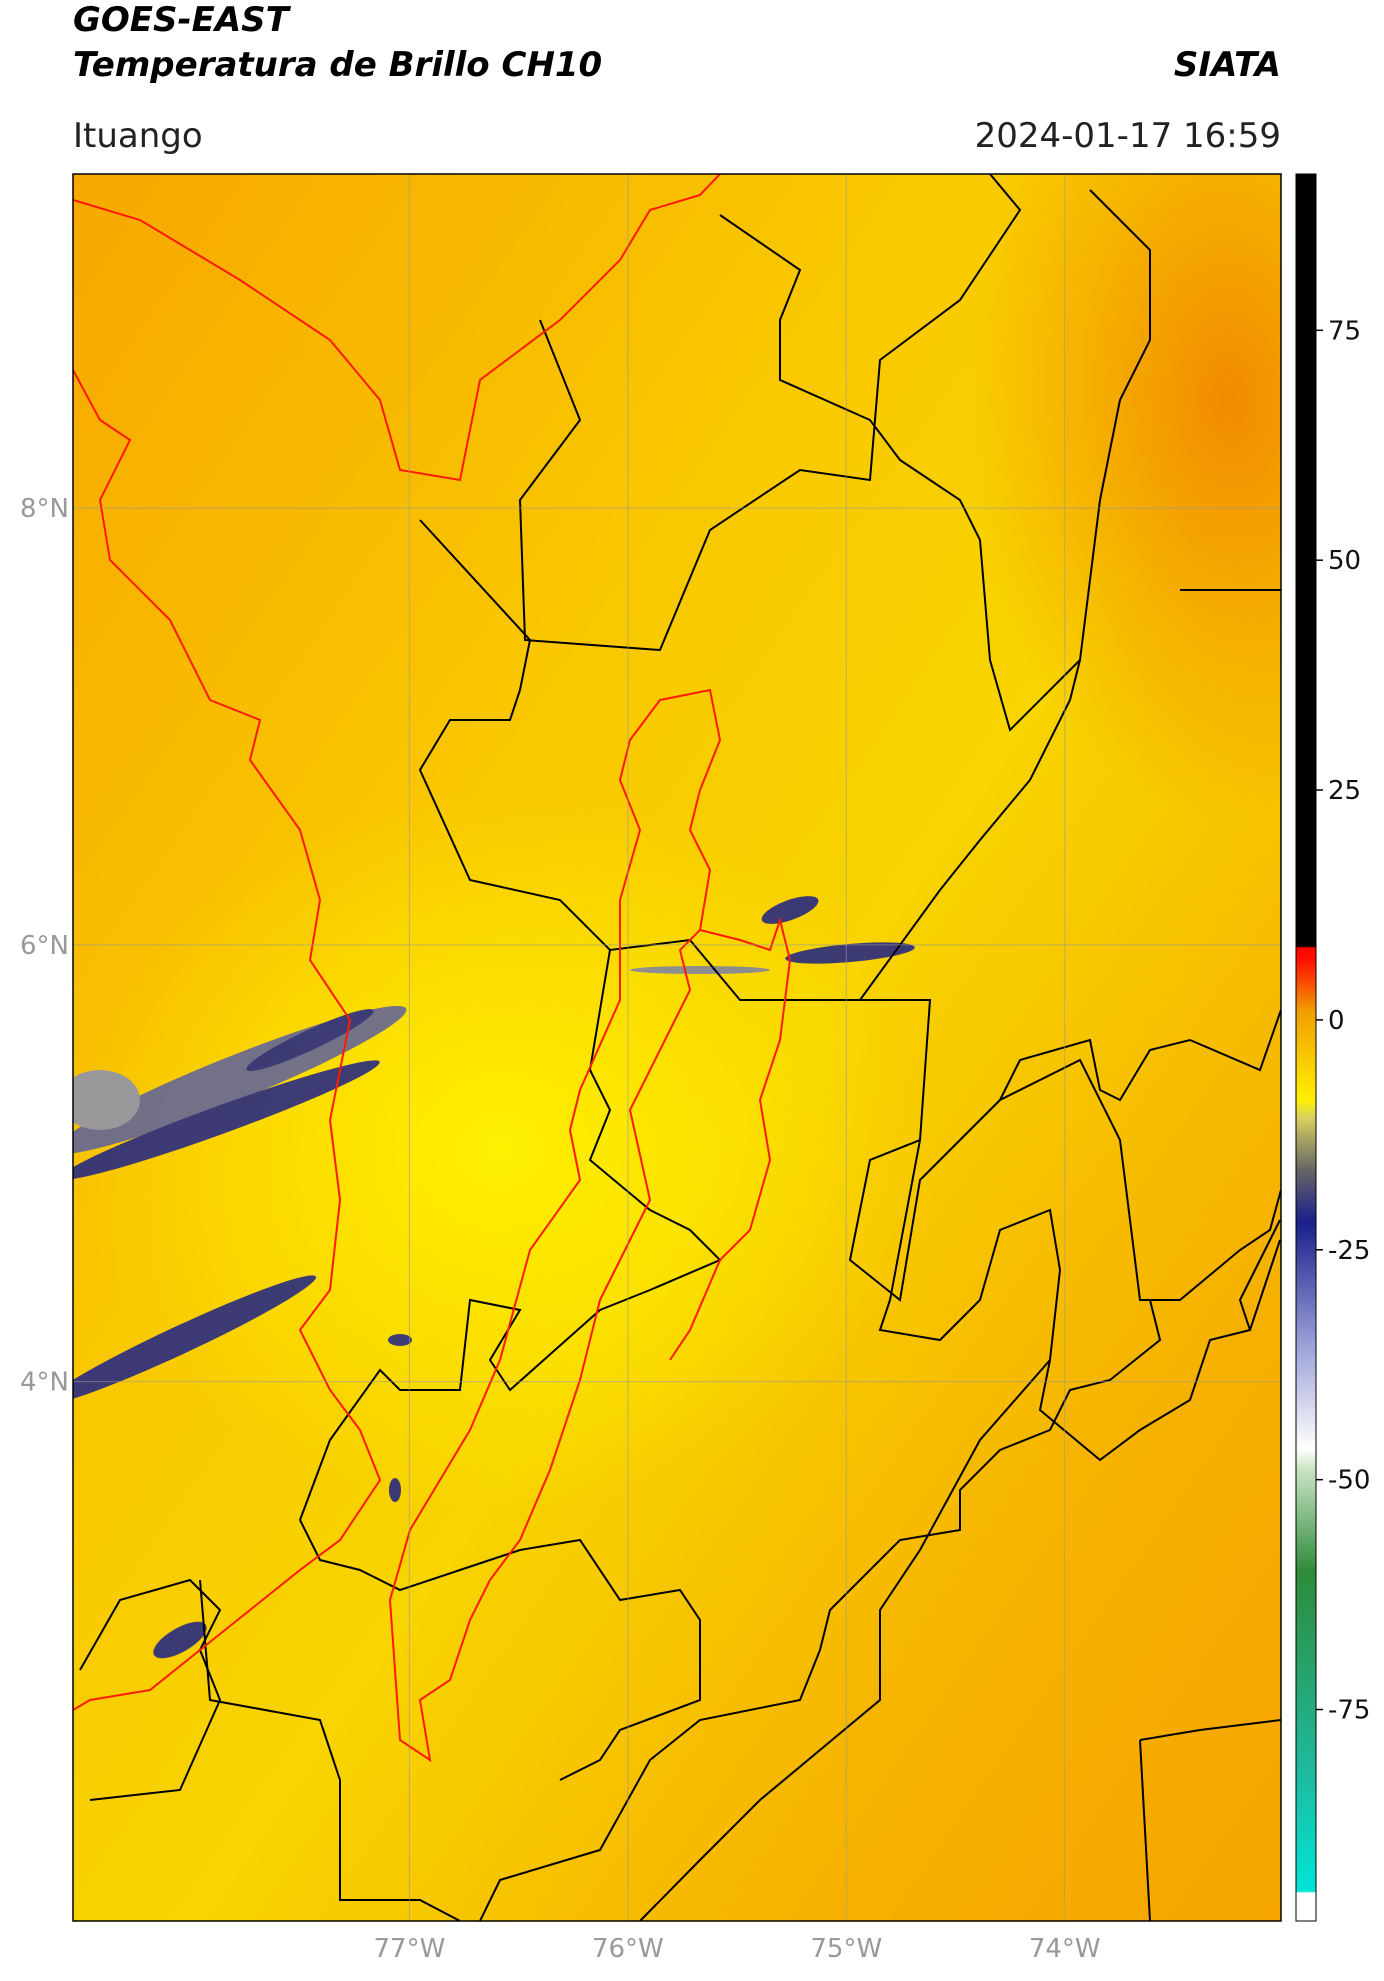 The image size is (1384, 1981). I want to click on lat-tick-label: 4°N, so click(44, 1383).